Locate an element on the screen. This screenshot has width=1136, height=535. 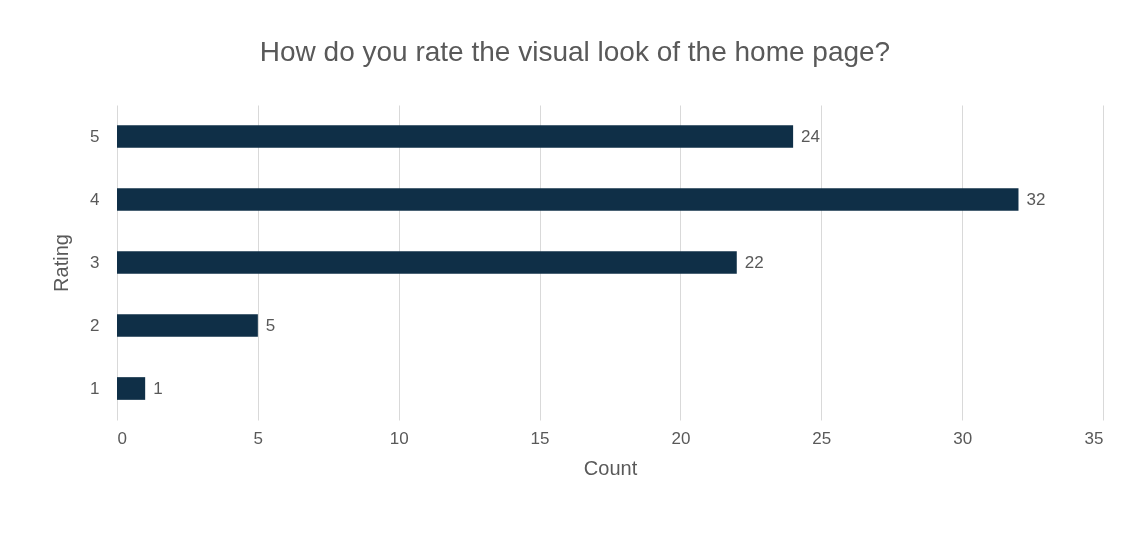
x-tick-label: 35 is located at coordinates (1094, 438).